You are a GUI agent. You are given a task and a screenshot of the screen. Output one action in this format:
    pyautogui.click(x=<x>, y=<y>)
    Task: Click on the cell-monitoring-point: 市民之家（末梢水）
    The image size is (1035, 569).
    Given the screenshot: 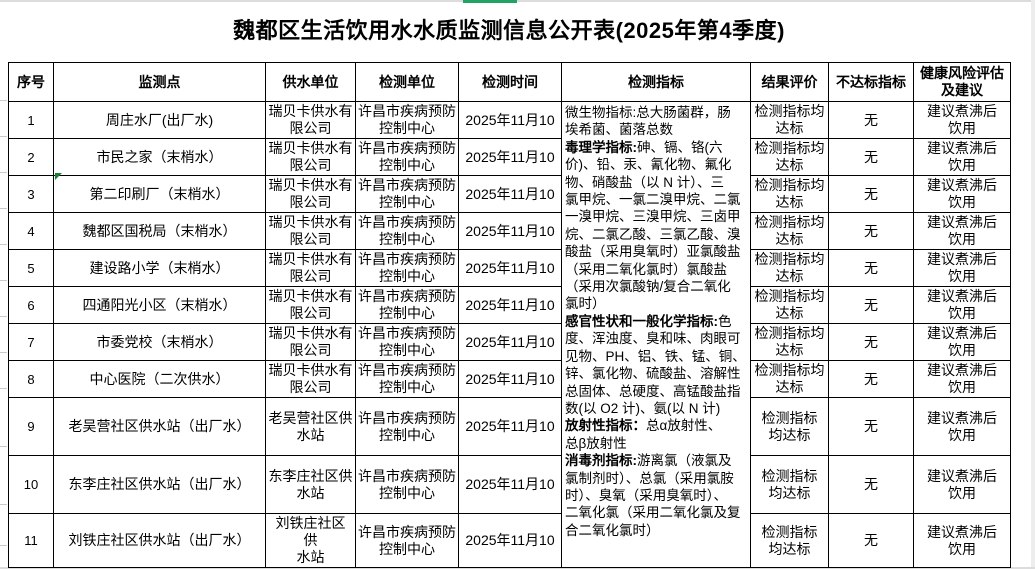 What is the action you would take?
    pyautogui.click(x=159, y=157)
    